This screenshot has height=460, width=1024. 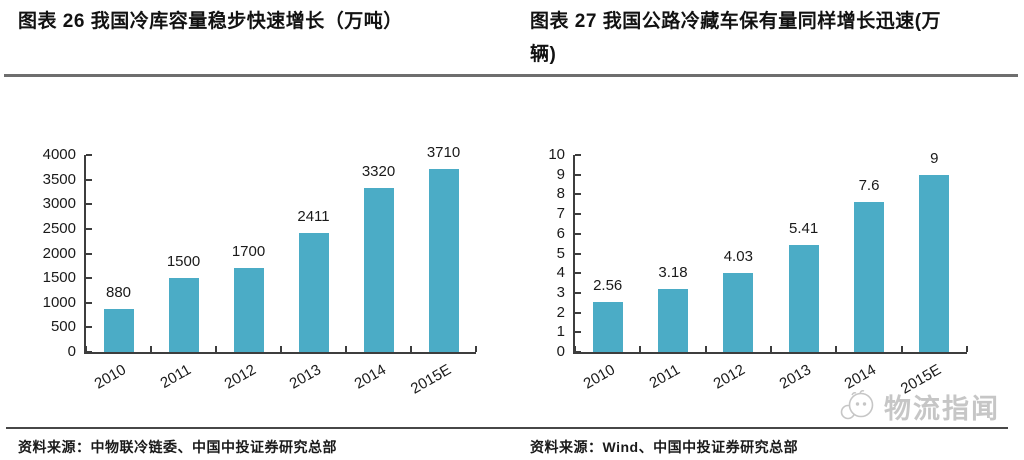 What do you see at coordinates (59, 302) in the screenshot?
I see `y-axis-label-1000: 1000` at bounding box center [59, 302].